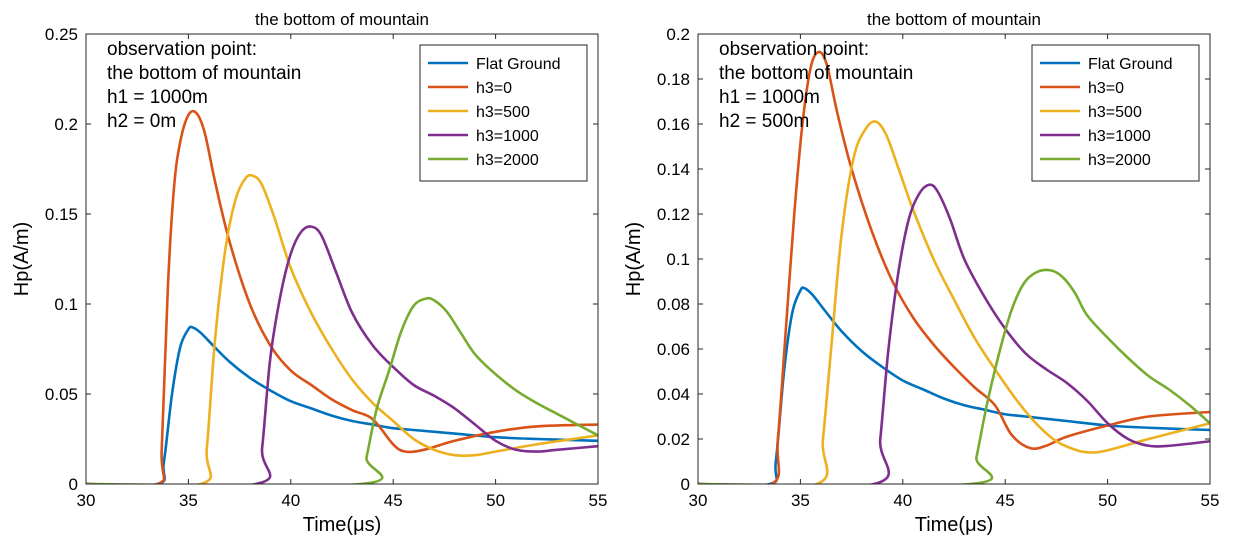 This screenshot has height=547, width=1235. Describe the element at coordinates (342, 404) in the screenshot. I see `series-line-flat-ground` at that location.